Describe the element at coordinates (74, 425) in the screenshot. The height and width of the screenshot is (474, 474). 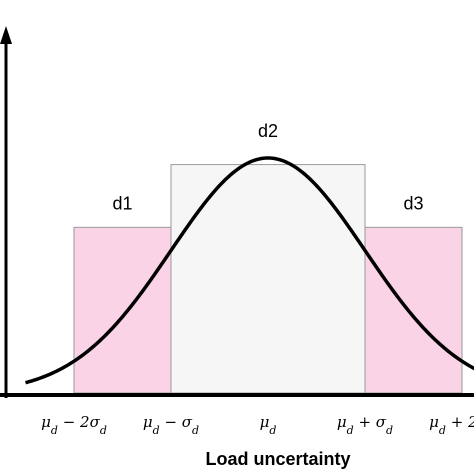
I see `x-tick-label: μd − 2σd` at that location.